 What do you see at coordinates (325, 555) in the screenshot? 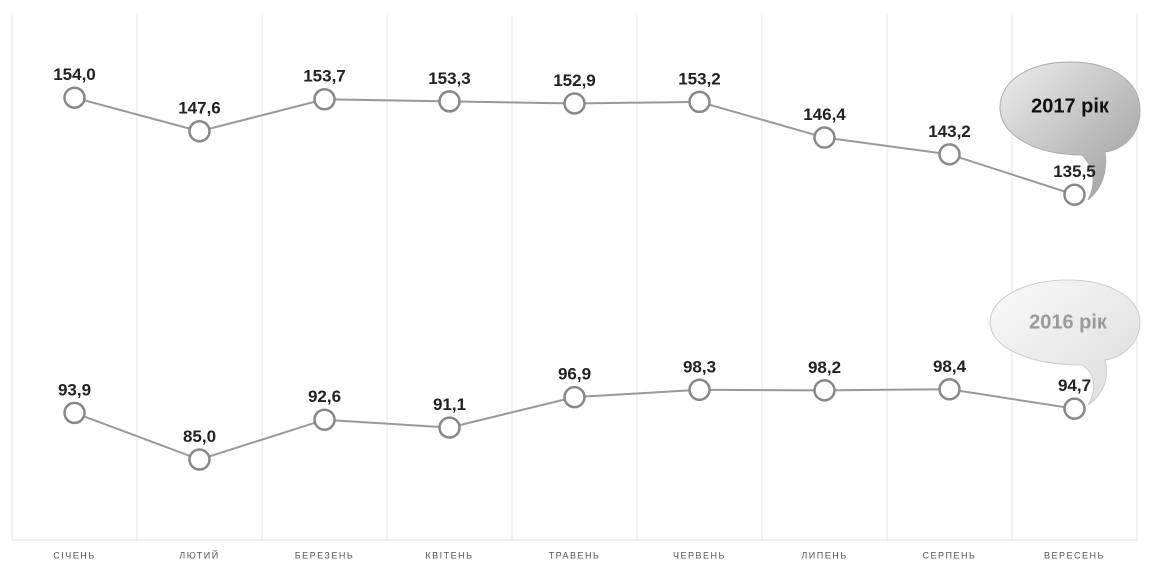
I see `x-tick-label: БЕРЕЗЕНЬ` at bounding box center [325, 555].